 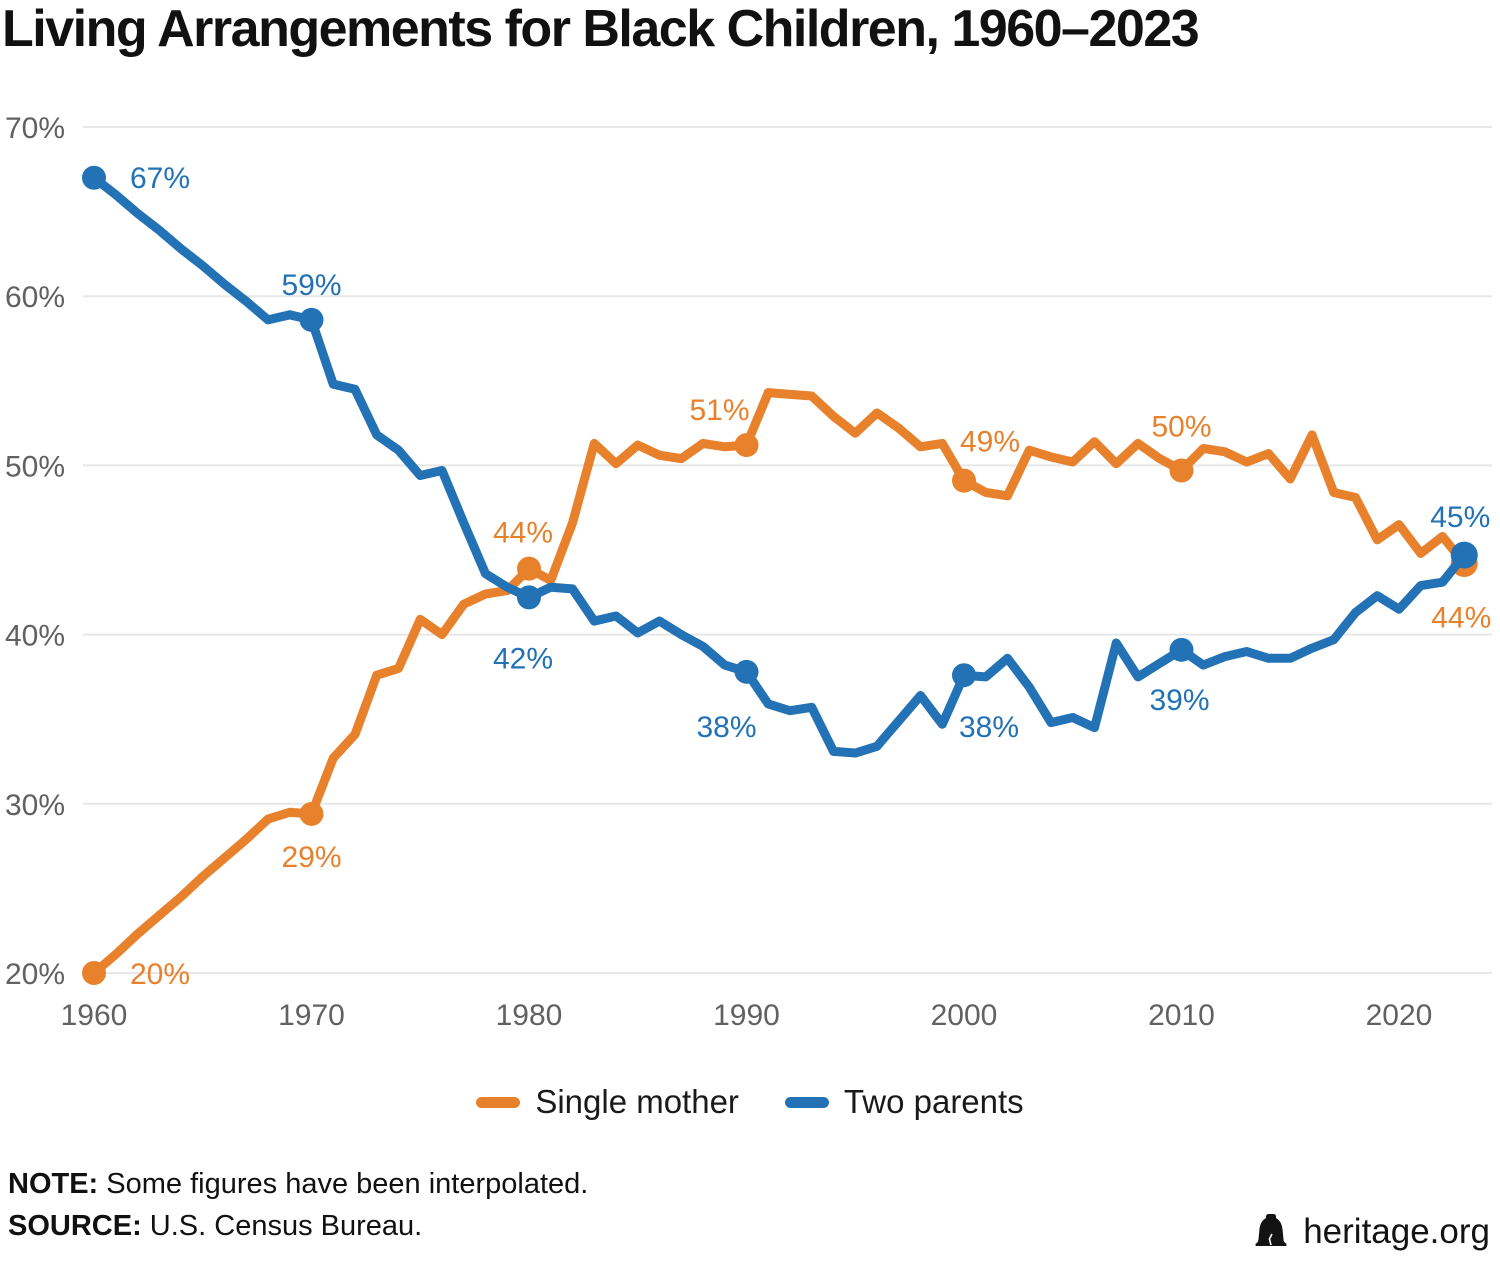 What do you see at coordinates (1181, 1015) in the screenshot?
I see `x-tick-label: 2010` at bounding box center [1181, 1015].